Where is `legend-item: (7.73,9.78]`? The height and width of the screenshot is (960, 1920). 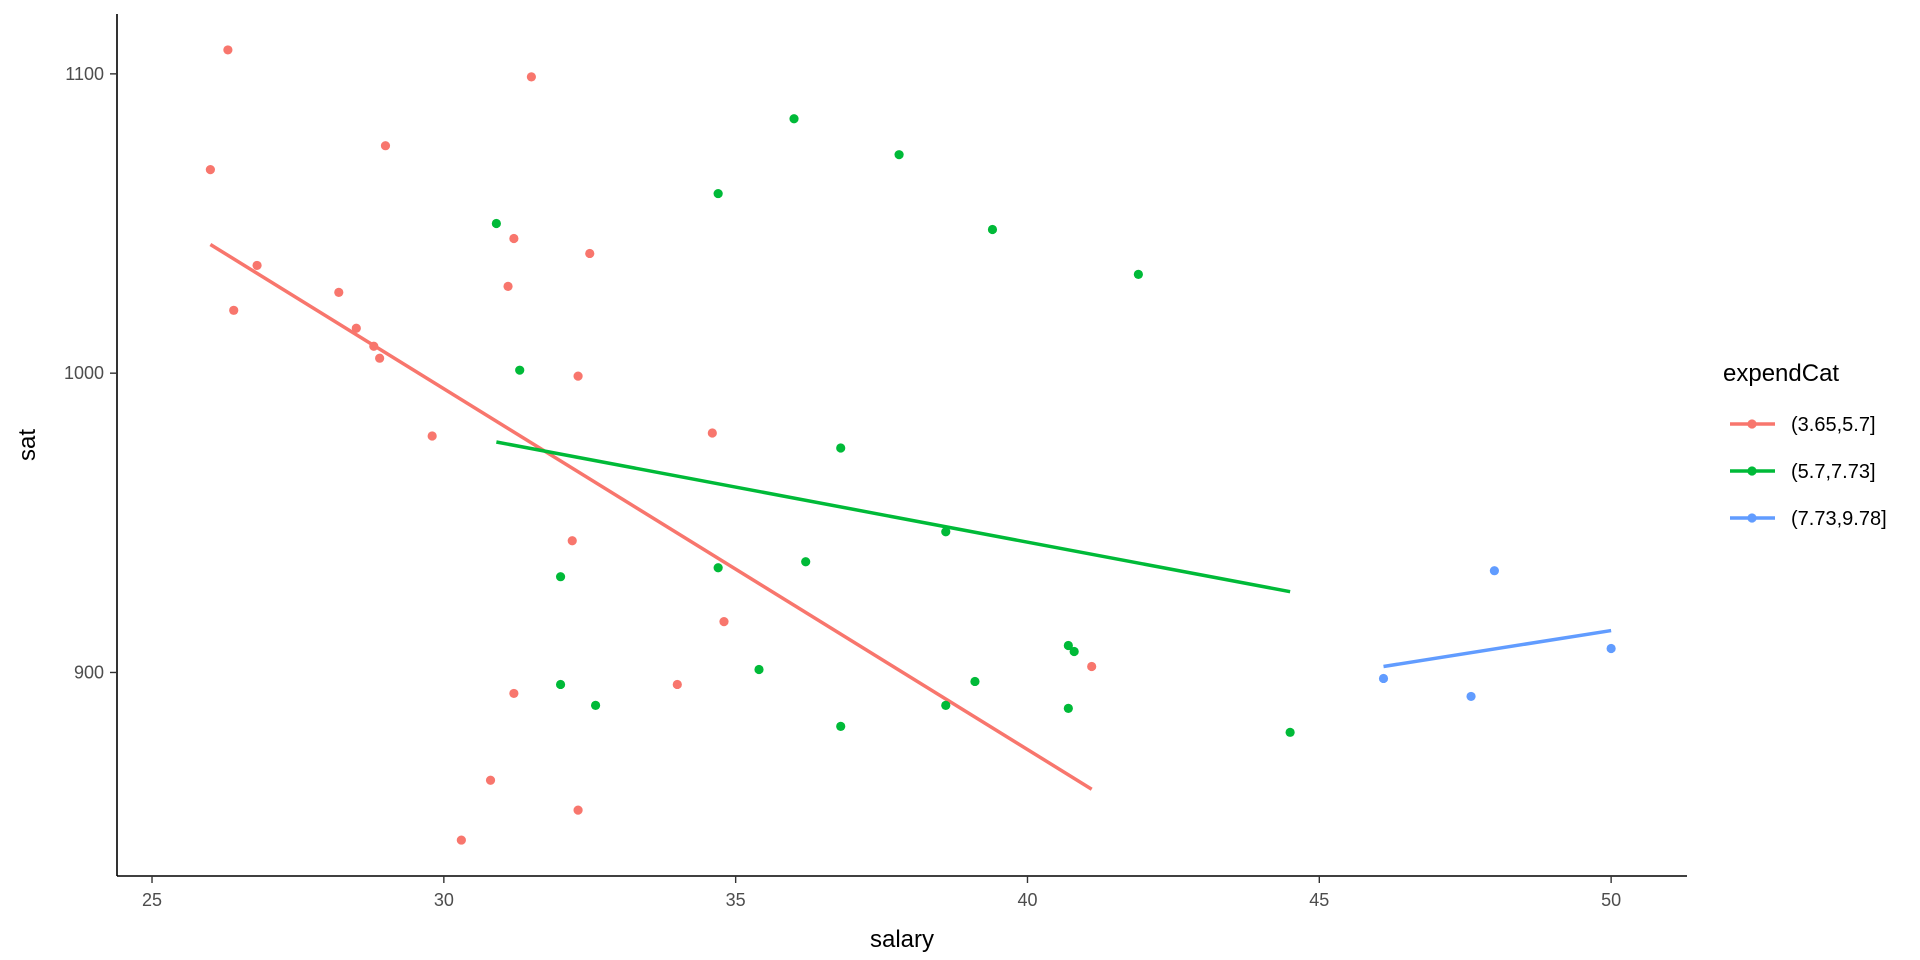
legend-item: (7.73,9.78] is located at coordinates (1808, 519).